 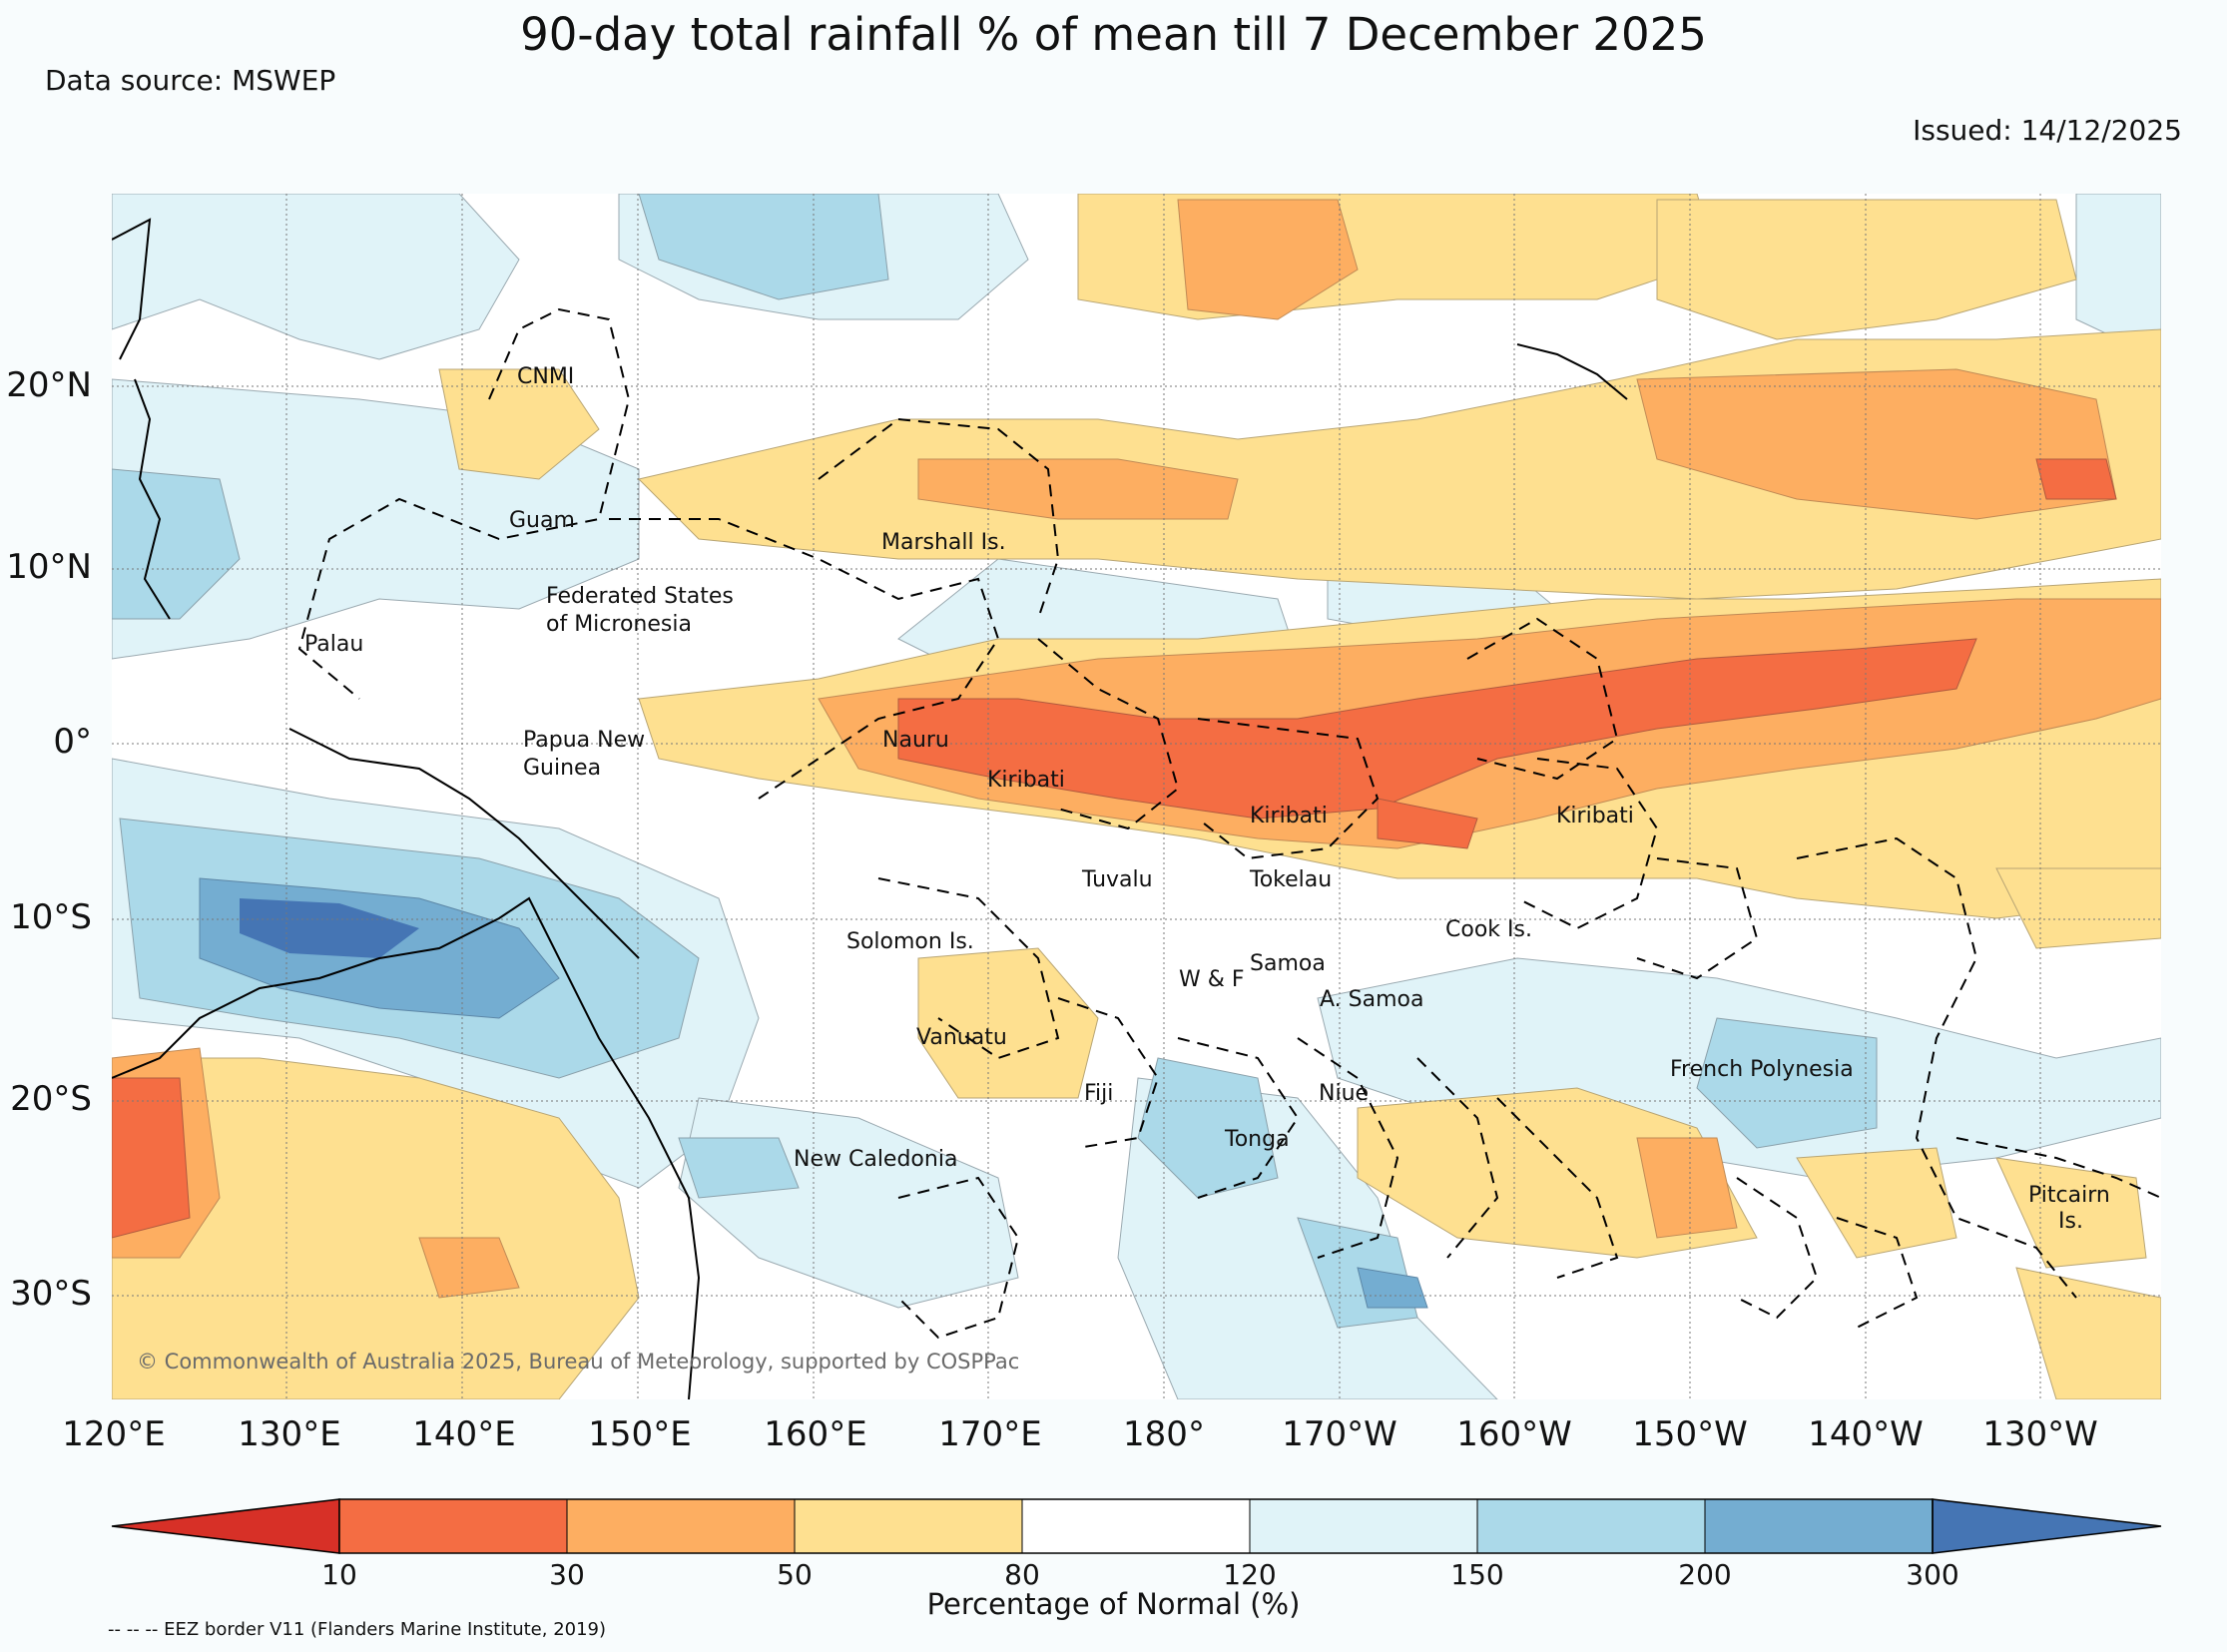 What do you see at coordinates (1257, 1139) in the screenshot?
I see `place-label-tonga: Tonga` at bounding box center [1257, 1139].